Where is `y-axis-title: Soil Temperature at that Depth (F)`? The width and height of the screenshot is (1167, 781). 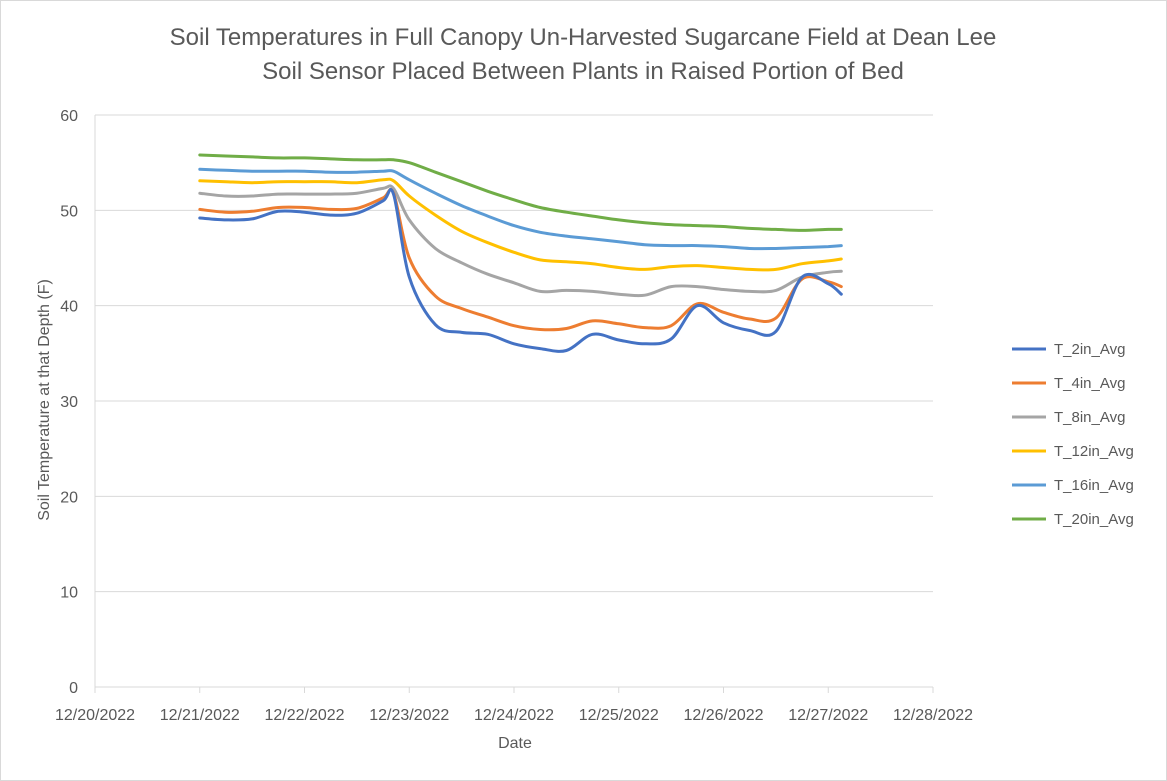 y-axis-title: Soil Temperature at that Depth (F) is located at coordinates (44, 400).